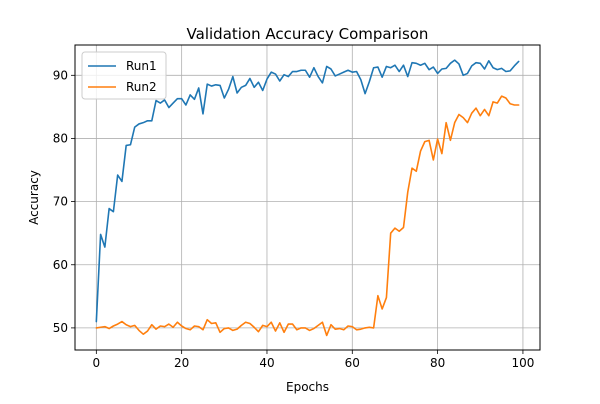  What do you see at coordinates (60, 75) in the screenshot?
I see `y-tick-label: 90` at bounding box center [60, 75].